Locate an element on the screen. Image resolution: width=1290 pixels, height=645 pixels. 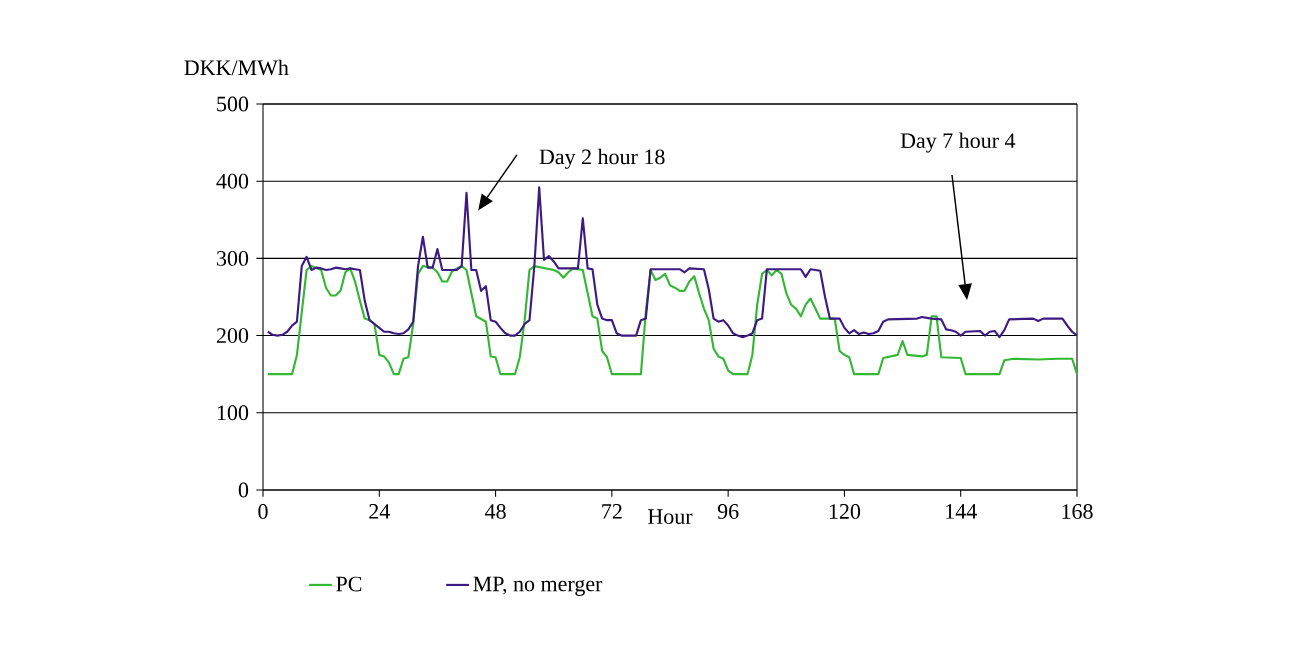
x-tick-label: 144 is located at coordinates (961, 511).